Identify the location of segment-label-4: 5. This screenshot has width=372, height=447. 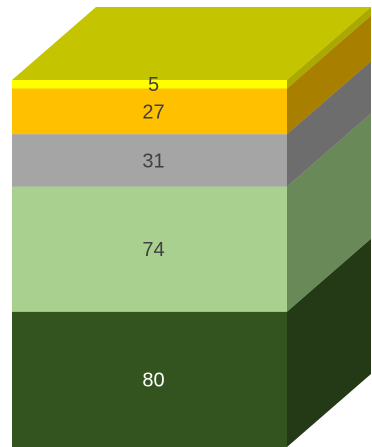
(153, 85).